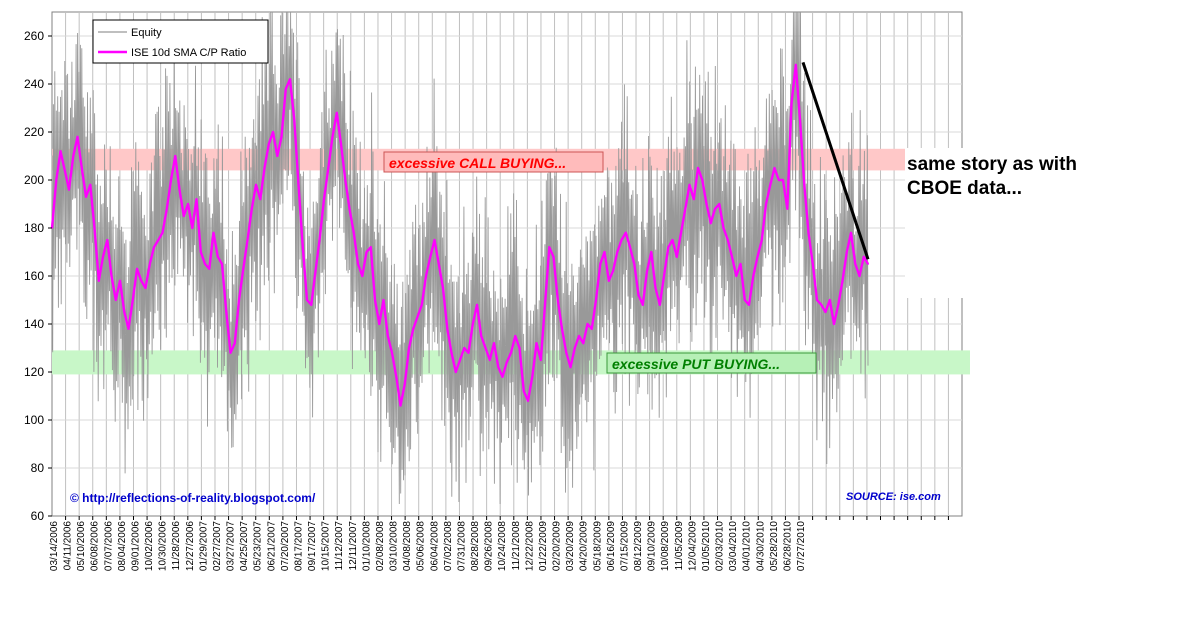 The image size is (1177, 622). What do you see at coordinates (108, 546) in the screenshot?
I see `x-tick-label: 07/07/2006` at bounding box center [108, 546].